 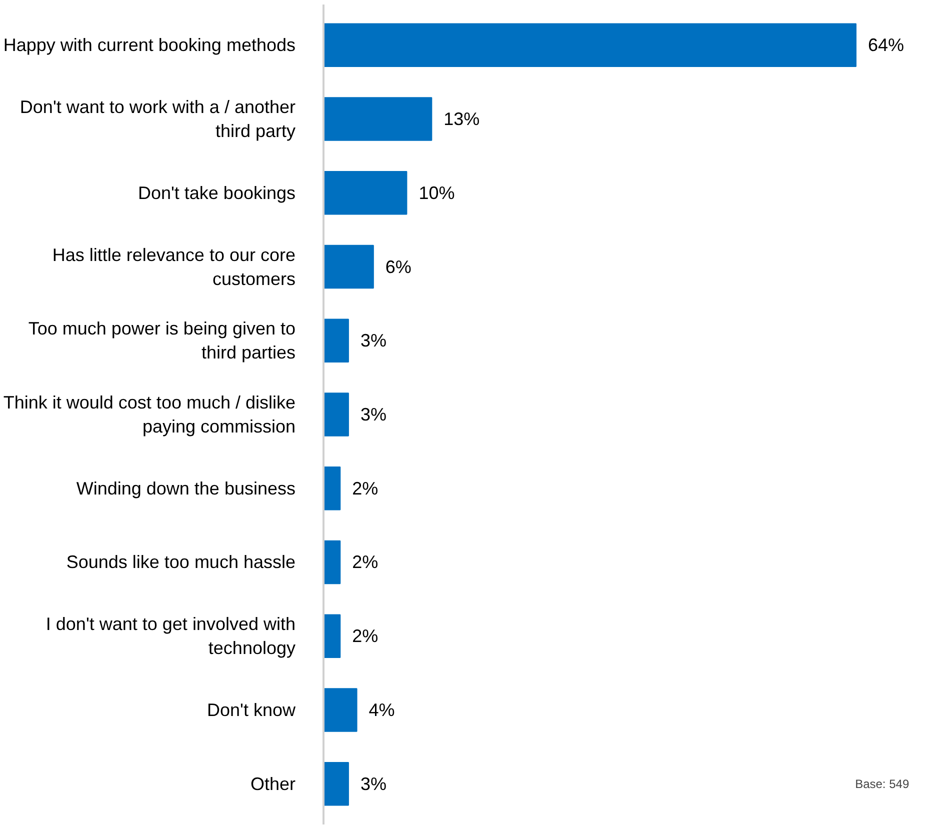 What do you see at coordinates (149, 45) in the screenshot?
I see `y-tick-label: Happy with current booking methods` at bounding box center [149, 45].